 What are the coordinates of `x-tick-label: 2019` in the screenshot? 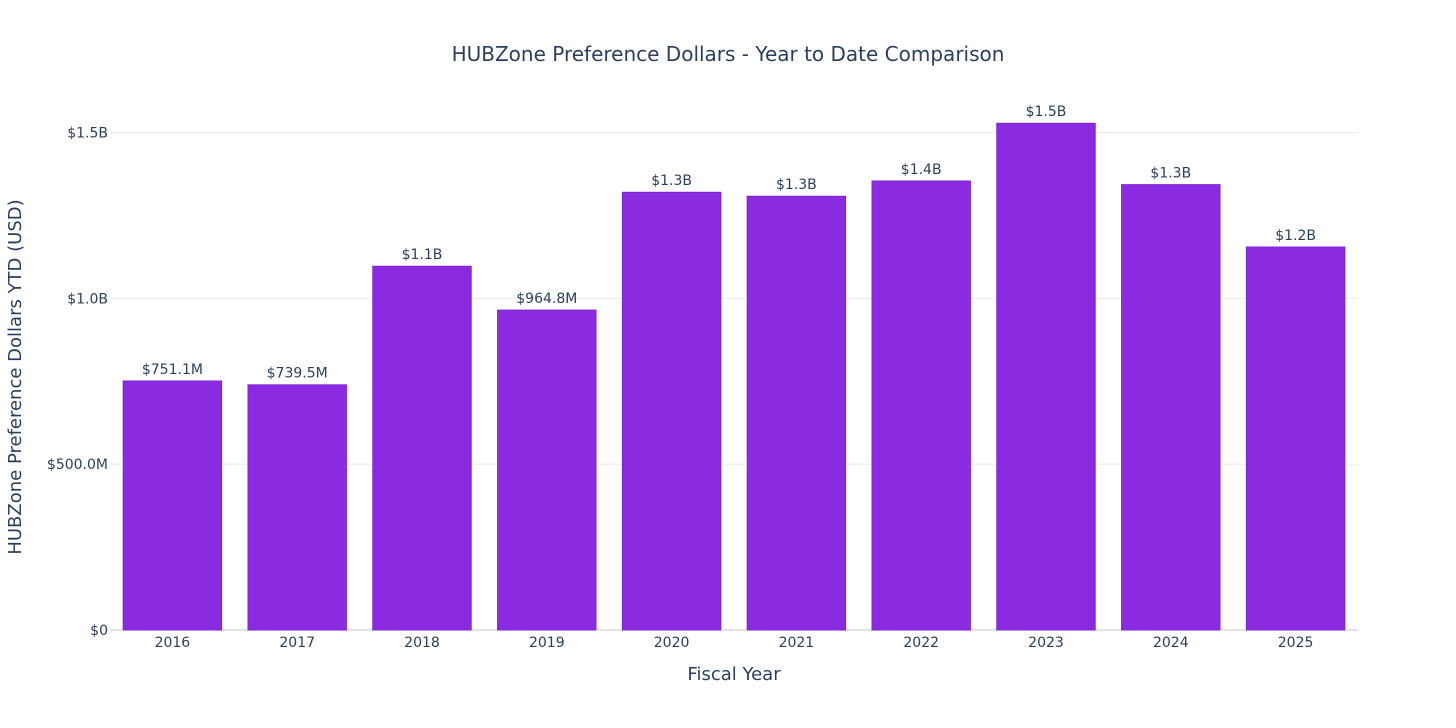 It's located at (547, 643).